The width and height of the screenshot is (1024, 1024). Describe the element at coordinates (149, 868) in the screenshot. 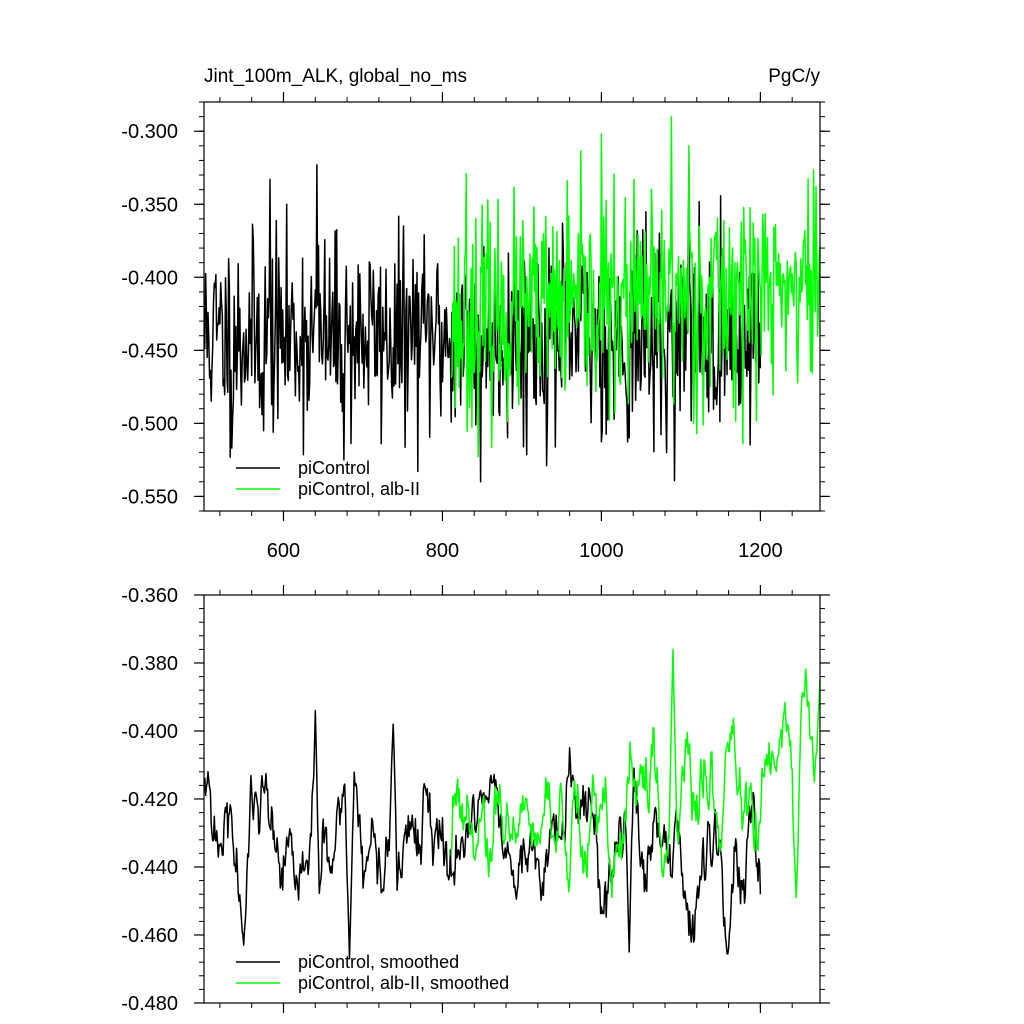

I see `y-tick-label: -0.440` at that location.